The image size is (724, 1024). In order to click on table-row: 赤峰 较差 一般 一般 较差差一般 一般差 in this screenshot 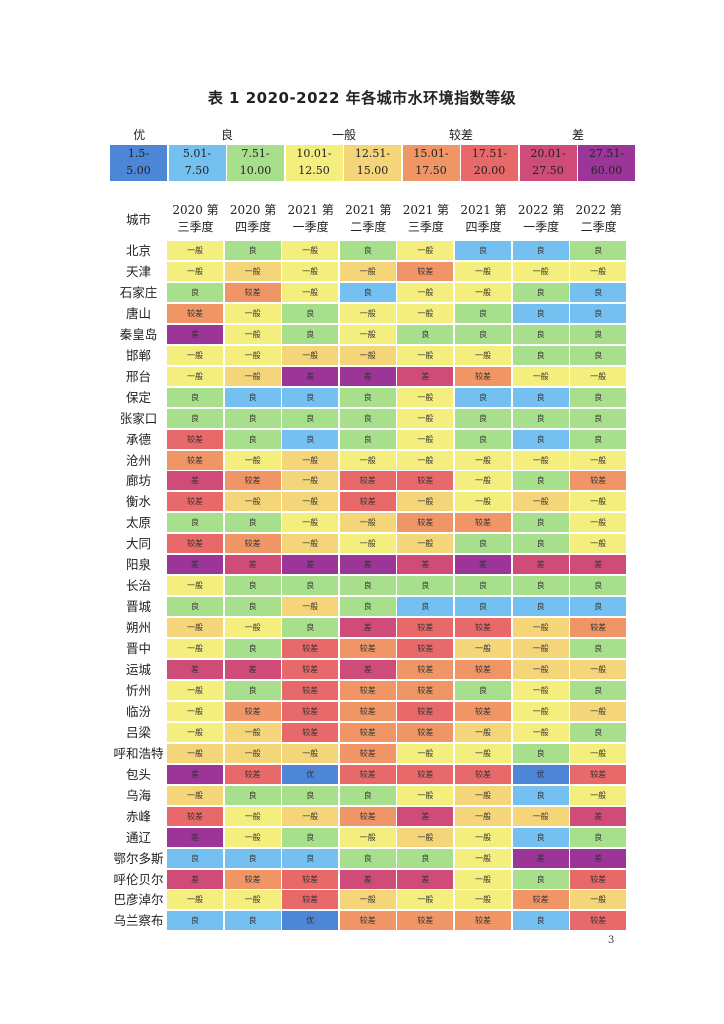, I will do `click(369, 816)`.